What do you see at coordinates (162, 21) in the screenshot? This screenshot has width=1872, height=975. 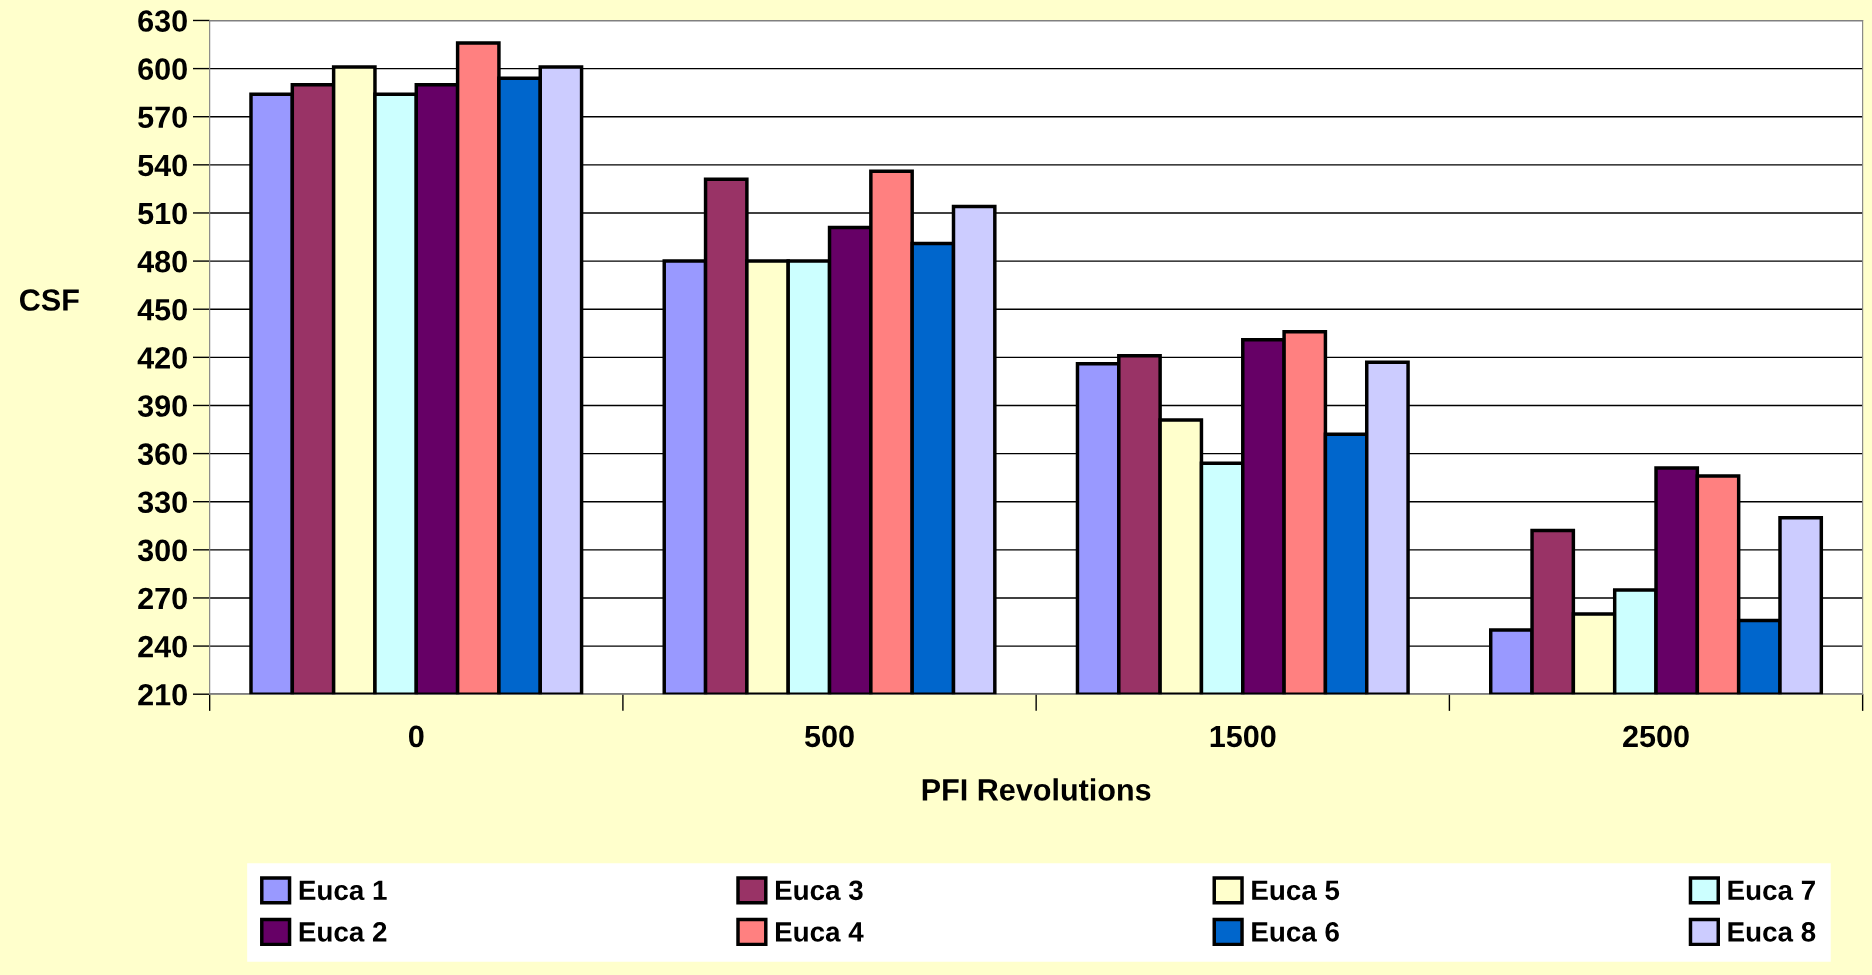 I see `y-tick-label: 630` at bounding box center [162, 21].